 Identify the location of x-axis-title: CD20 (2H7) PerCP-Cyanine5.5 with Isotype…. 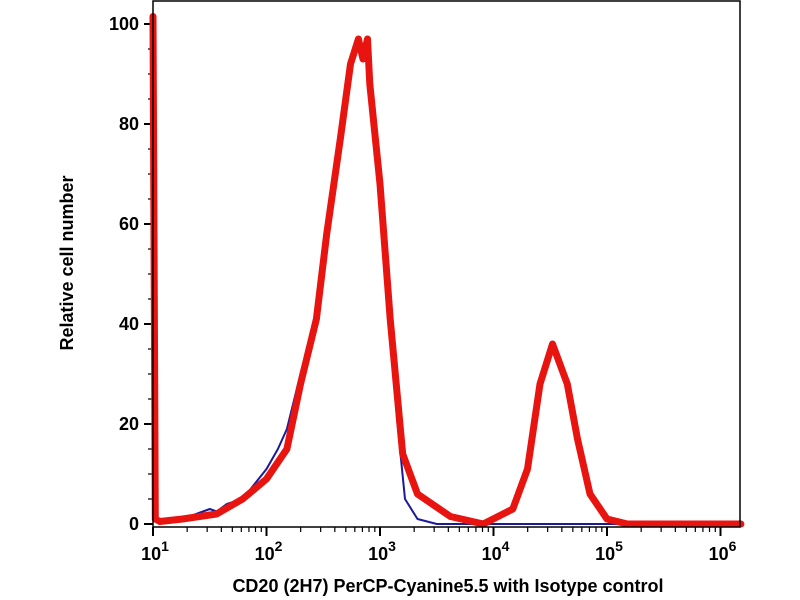
(447, 586).